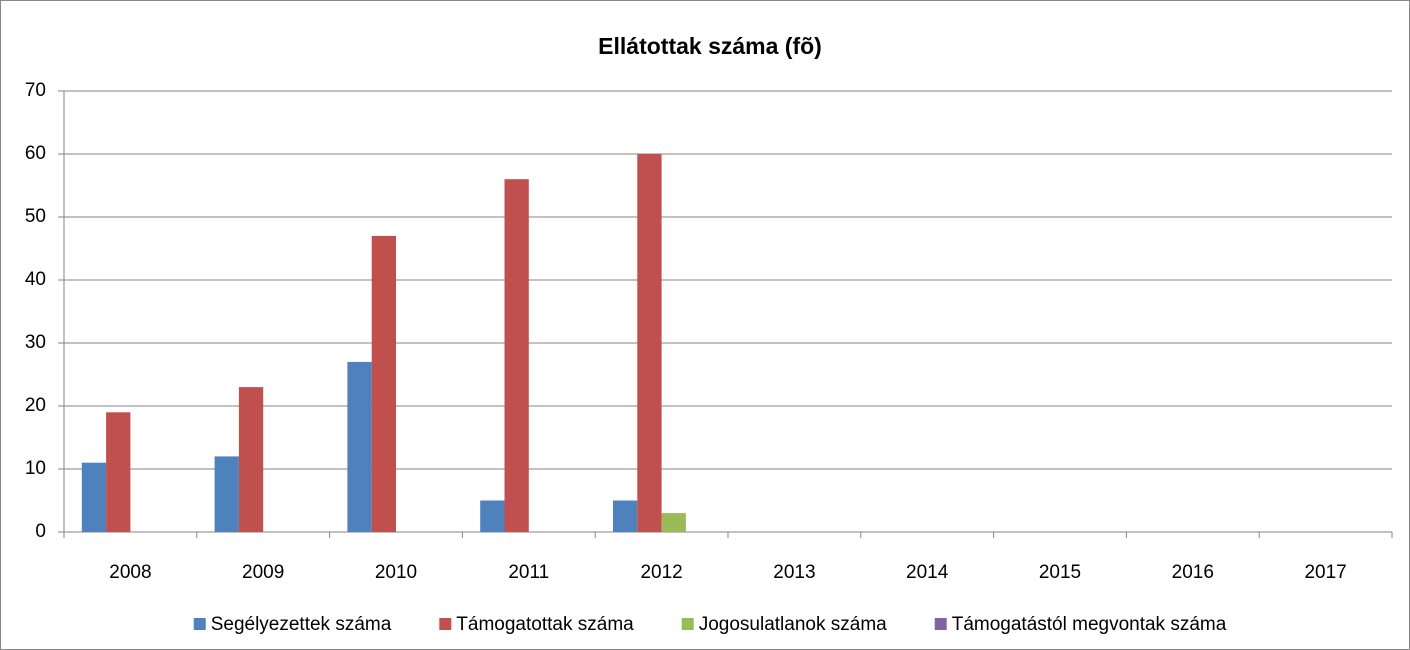 This screenshot has height=650, width=1410. What do you see at coordinates (545, 624) in the screenshot?
I see `legend-label: Támogatottak száma` at bounding box center [545, 624].